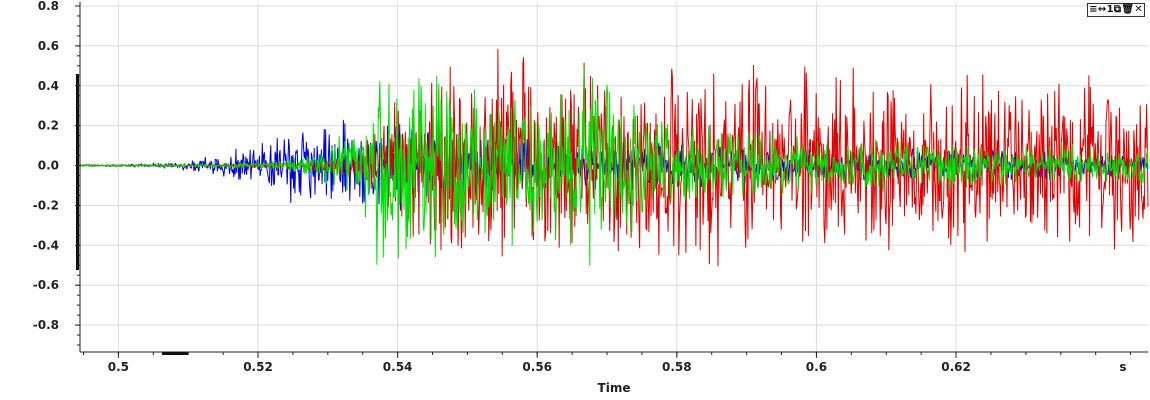 The height and width of the screenshot is (400, 1150). What do you see at coordinates (118, 367) in the screenshot?
I see `x-tick-label: 0.5` at bounding box center [118, 367].